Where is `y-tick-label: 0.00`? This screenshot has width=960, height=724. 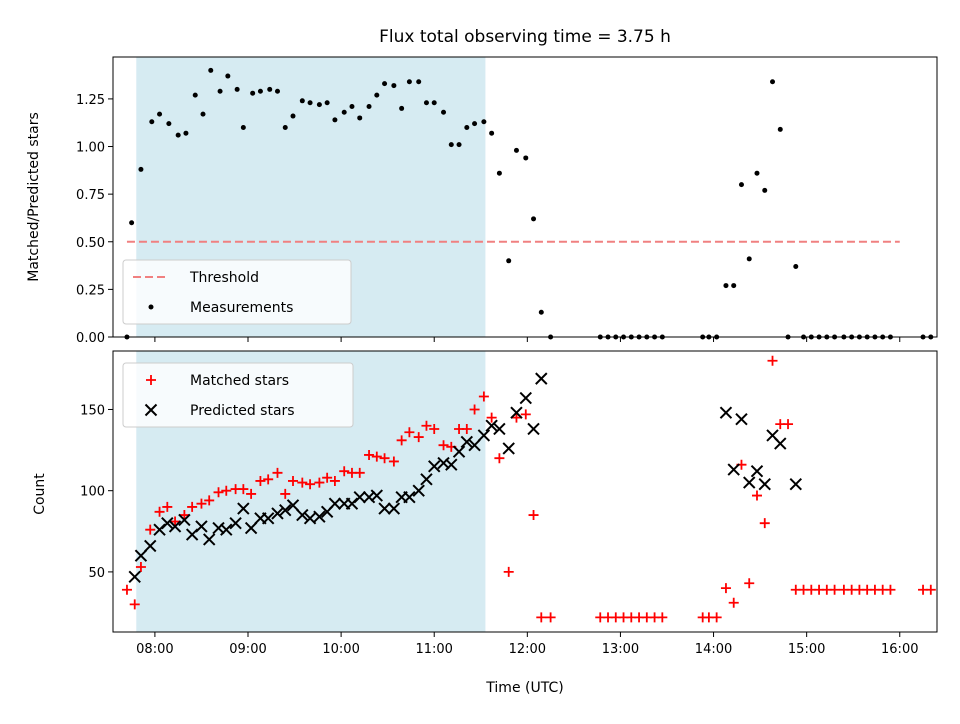 y-tick-label: 0.00 is located at coordinates (90, 338).